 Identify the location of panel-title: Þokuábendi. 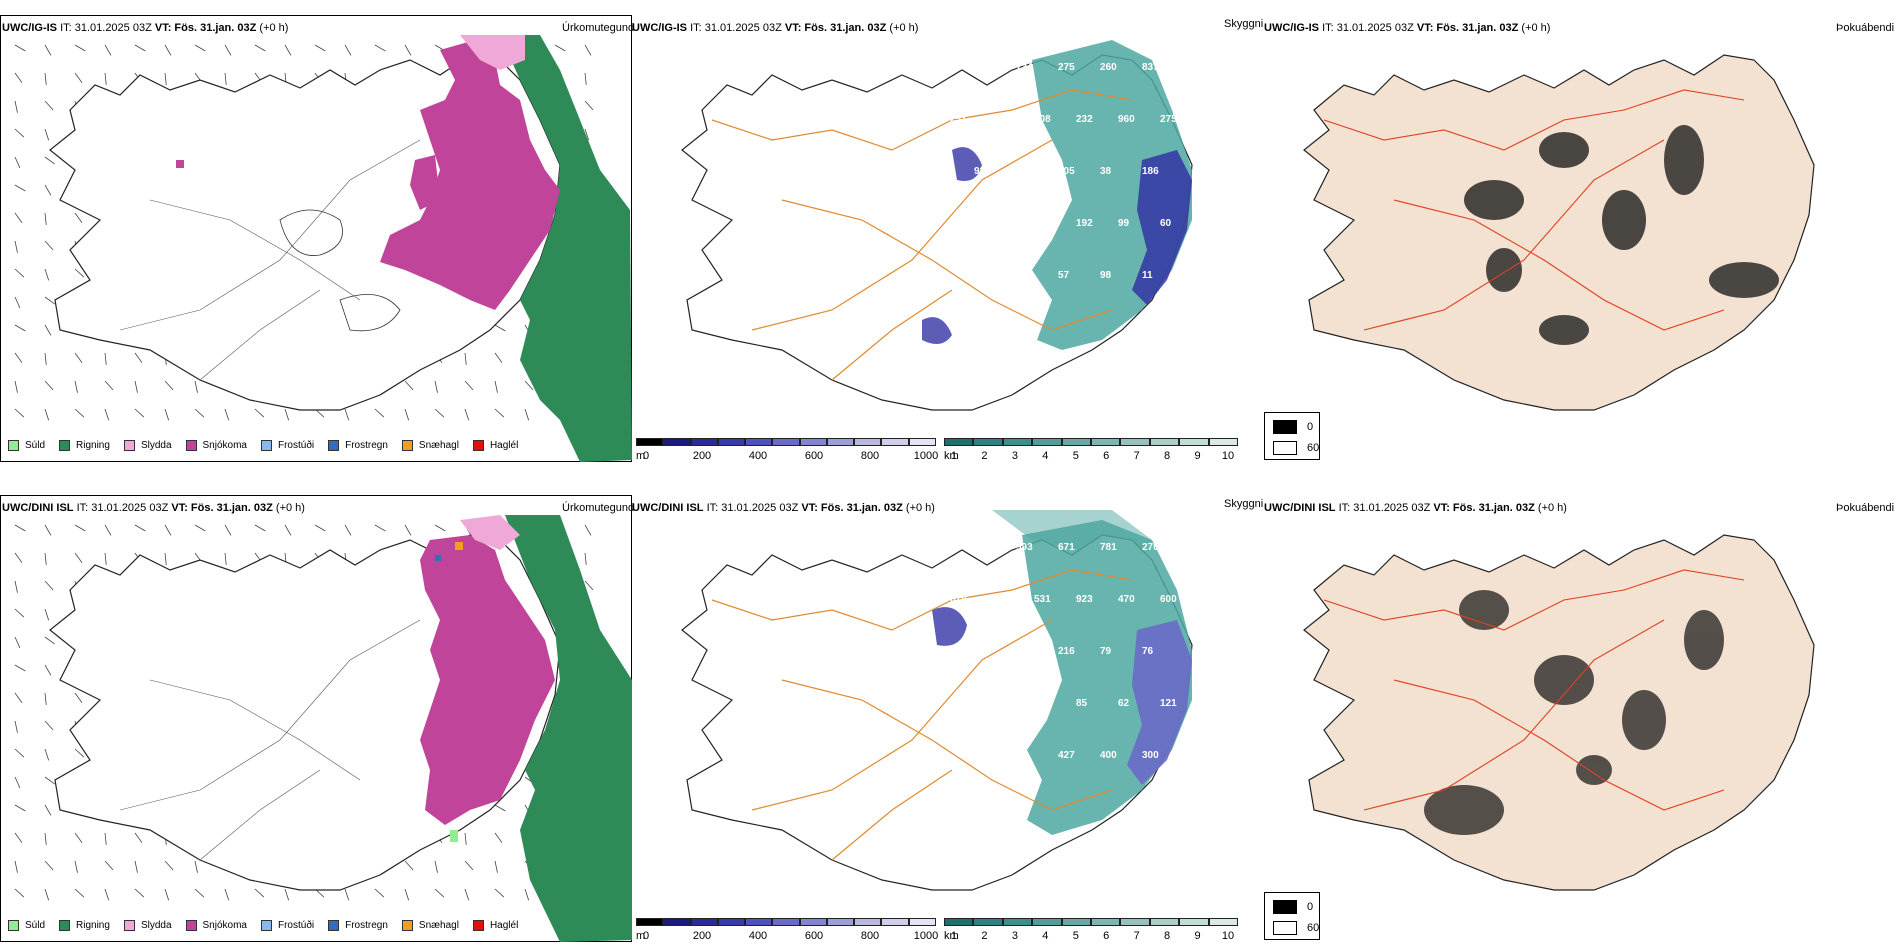
(1865, 28).